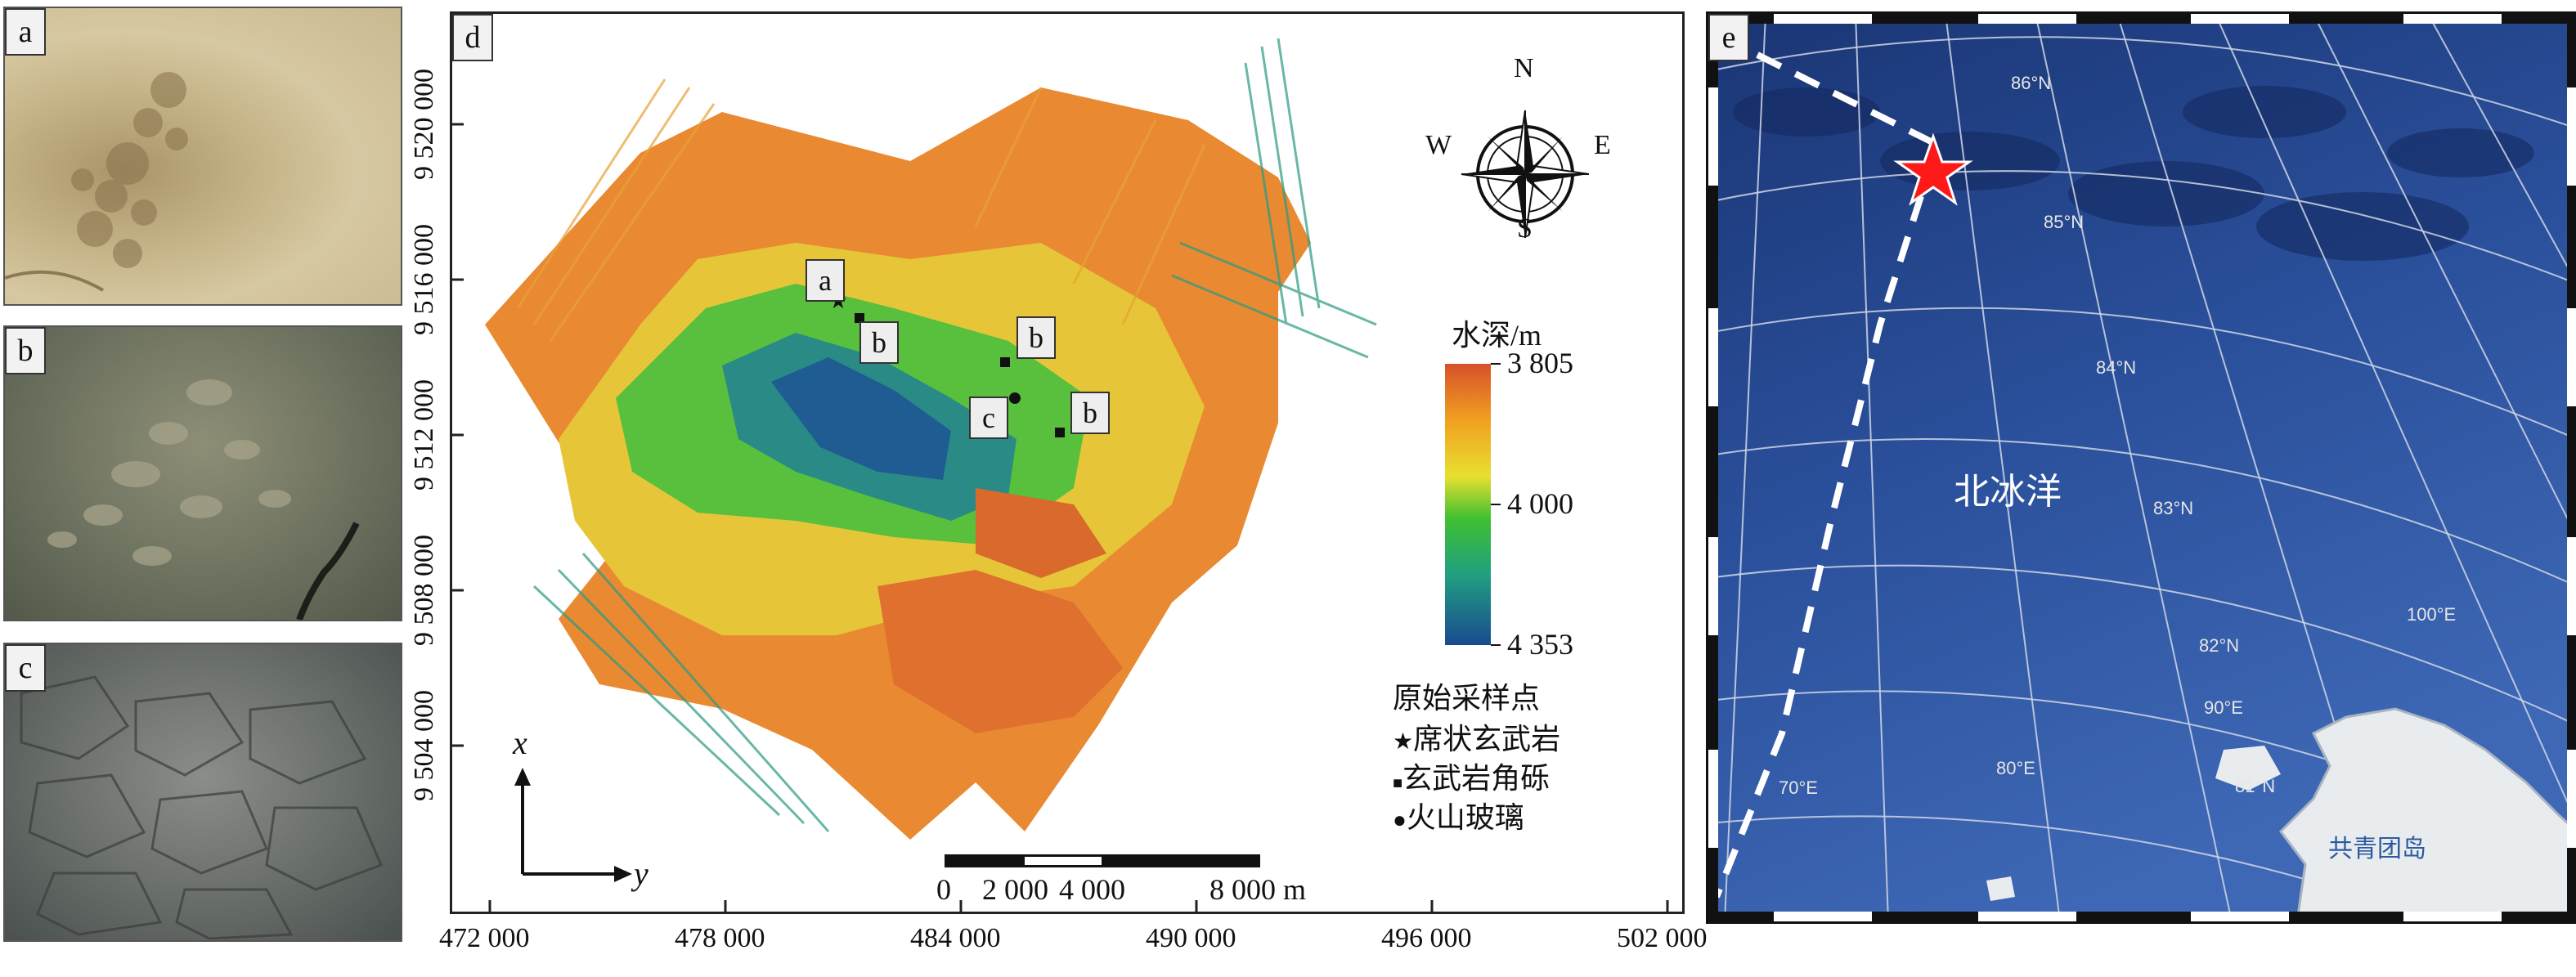  Describe the element at coordinates (424, 279) in the screenshot. I see `y-tick-label: 9 516 000` at that location.